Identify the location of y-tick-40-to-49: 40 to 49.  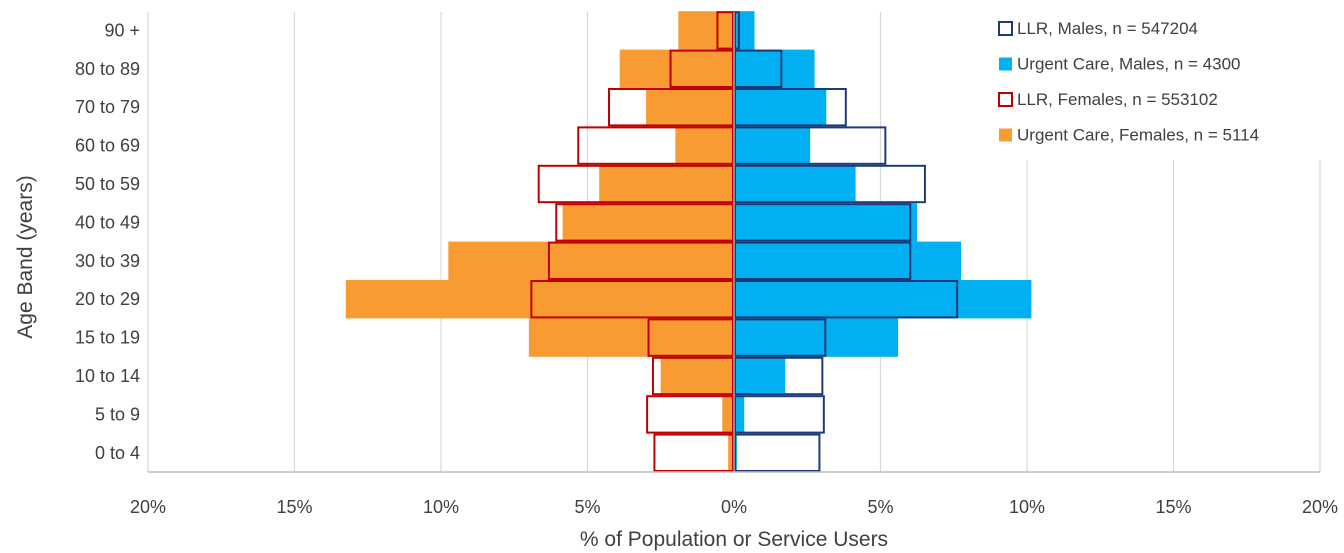
(107, 222).